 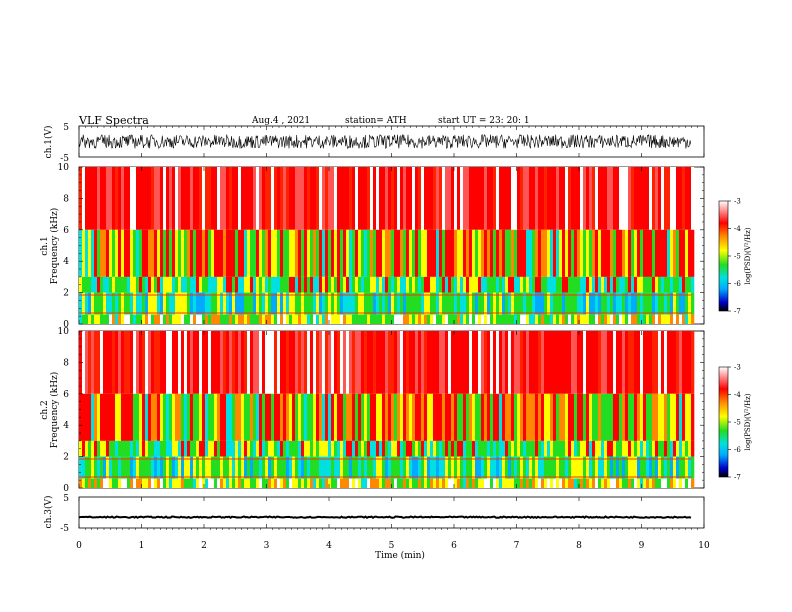 What do you see at coordinates (66, 489) in the screenshot?
I see `ch2-ytick-label: 0` at bounding box center [66, 489].